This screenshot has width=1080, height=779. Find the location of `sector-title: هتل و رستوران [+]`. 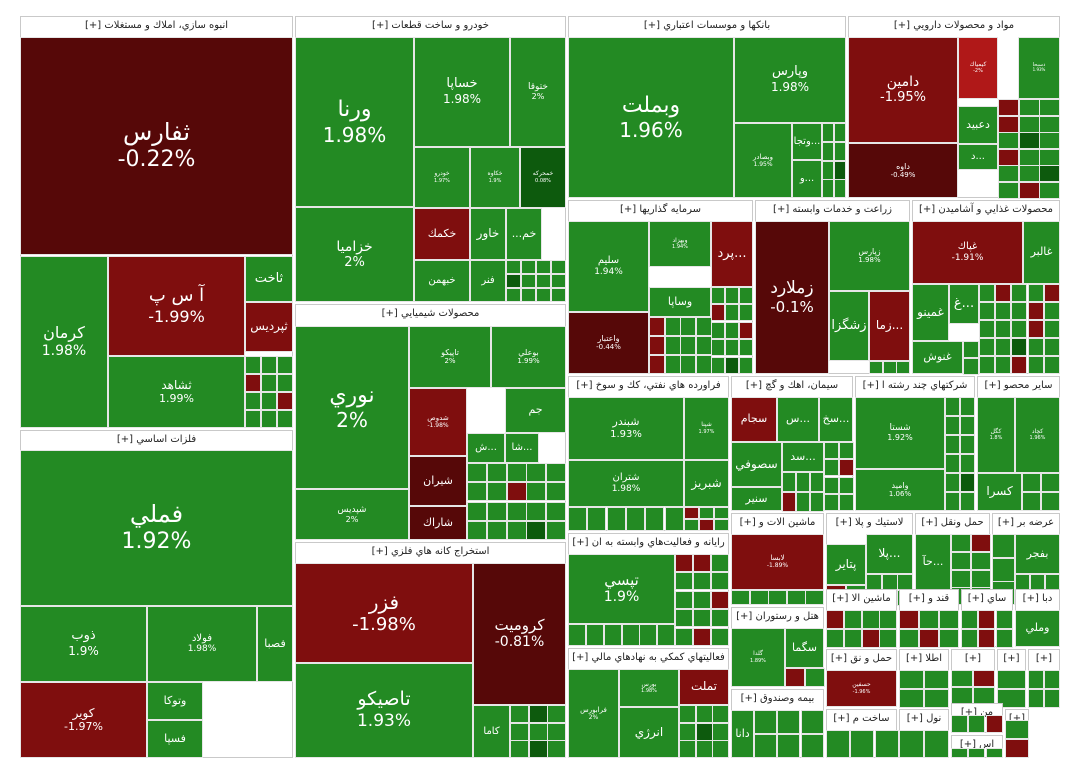

sector-title: هتل و رستوران [+] is located at coordinates (777, 616).